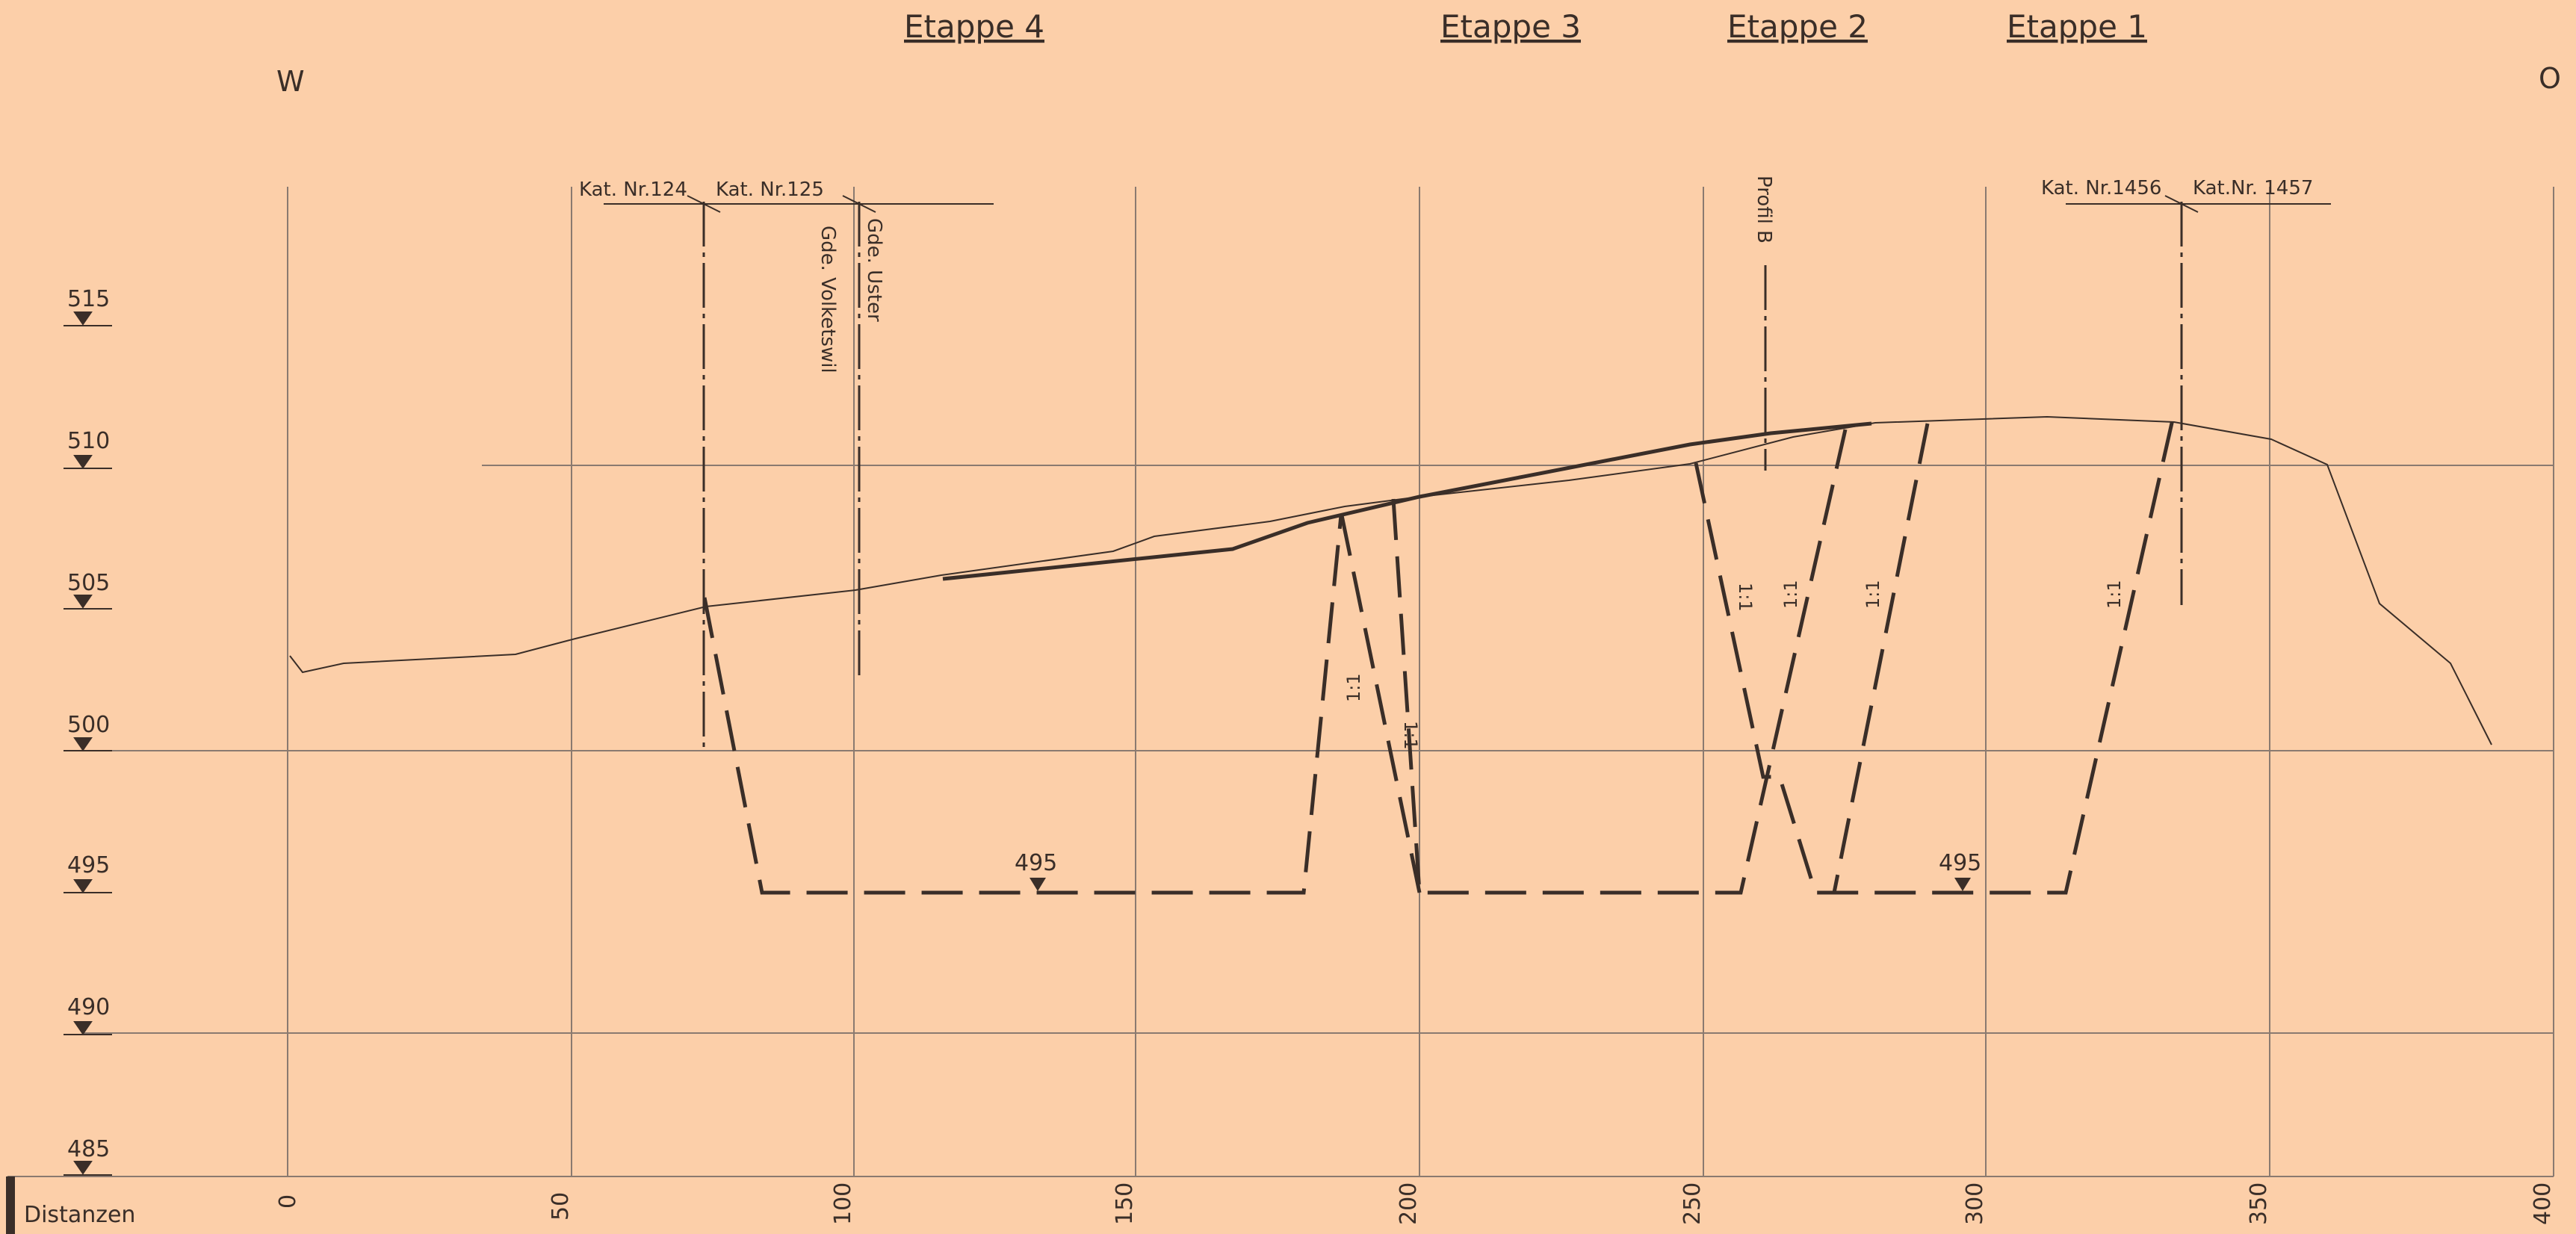  I want to click on distance-label-250: 250, so click(1692, 1203).